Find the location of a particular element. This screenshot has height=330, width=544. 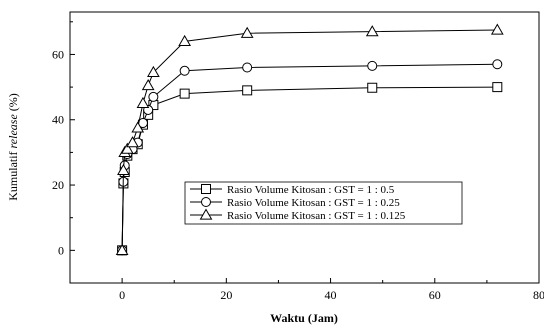

y-axis-ticks: 0 20 40 60 is located at coordinates (63, 152).